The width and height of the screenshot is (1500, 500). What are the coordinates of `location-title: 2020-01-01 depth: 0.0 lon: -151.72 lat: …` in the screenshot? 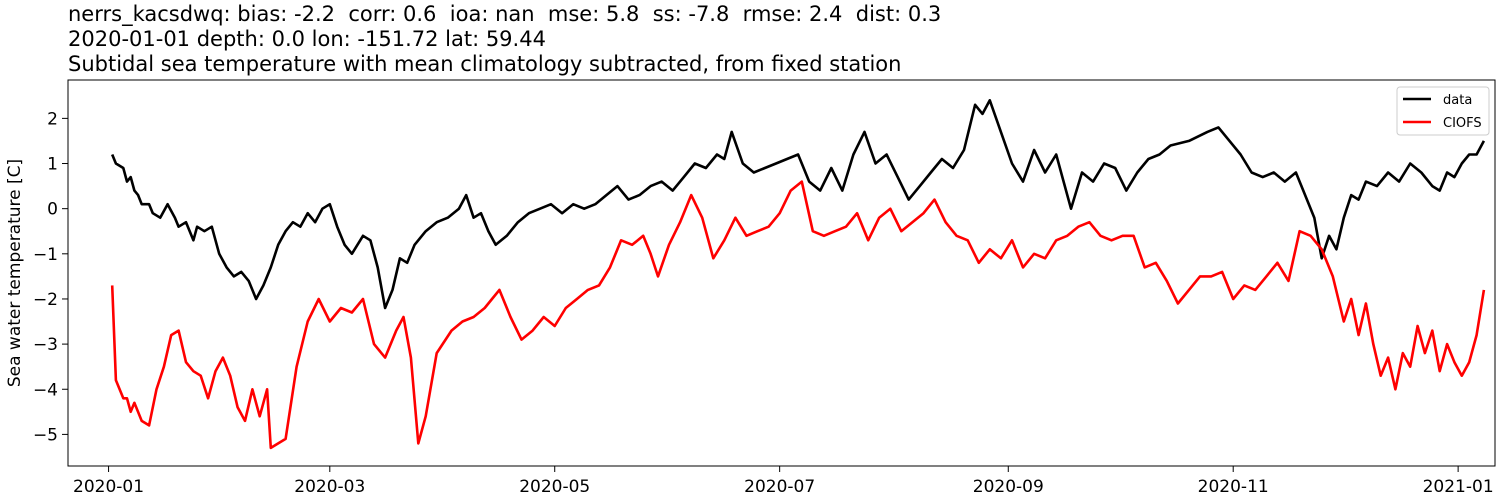 It's located at (307, 39).